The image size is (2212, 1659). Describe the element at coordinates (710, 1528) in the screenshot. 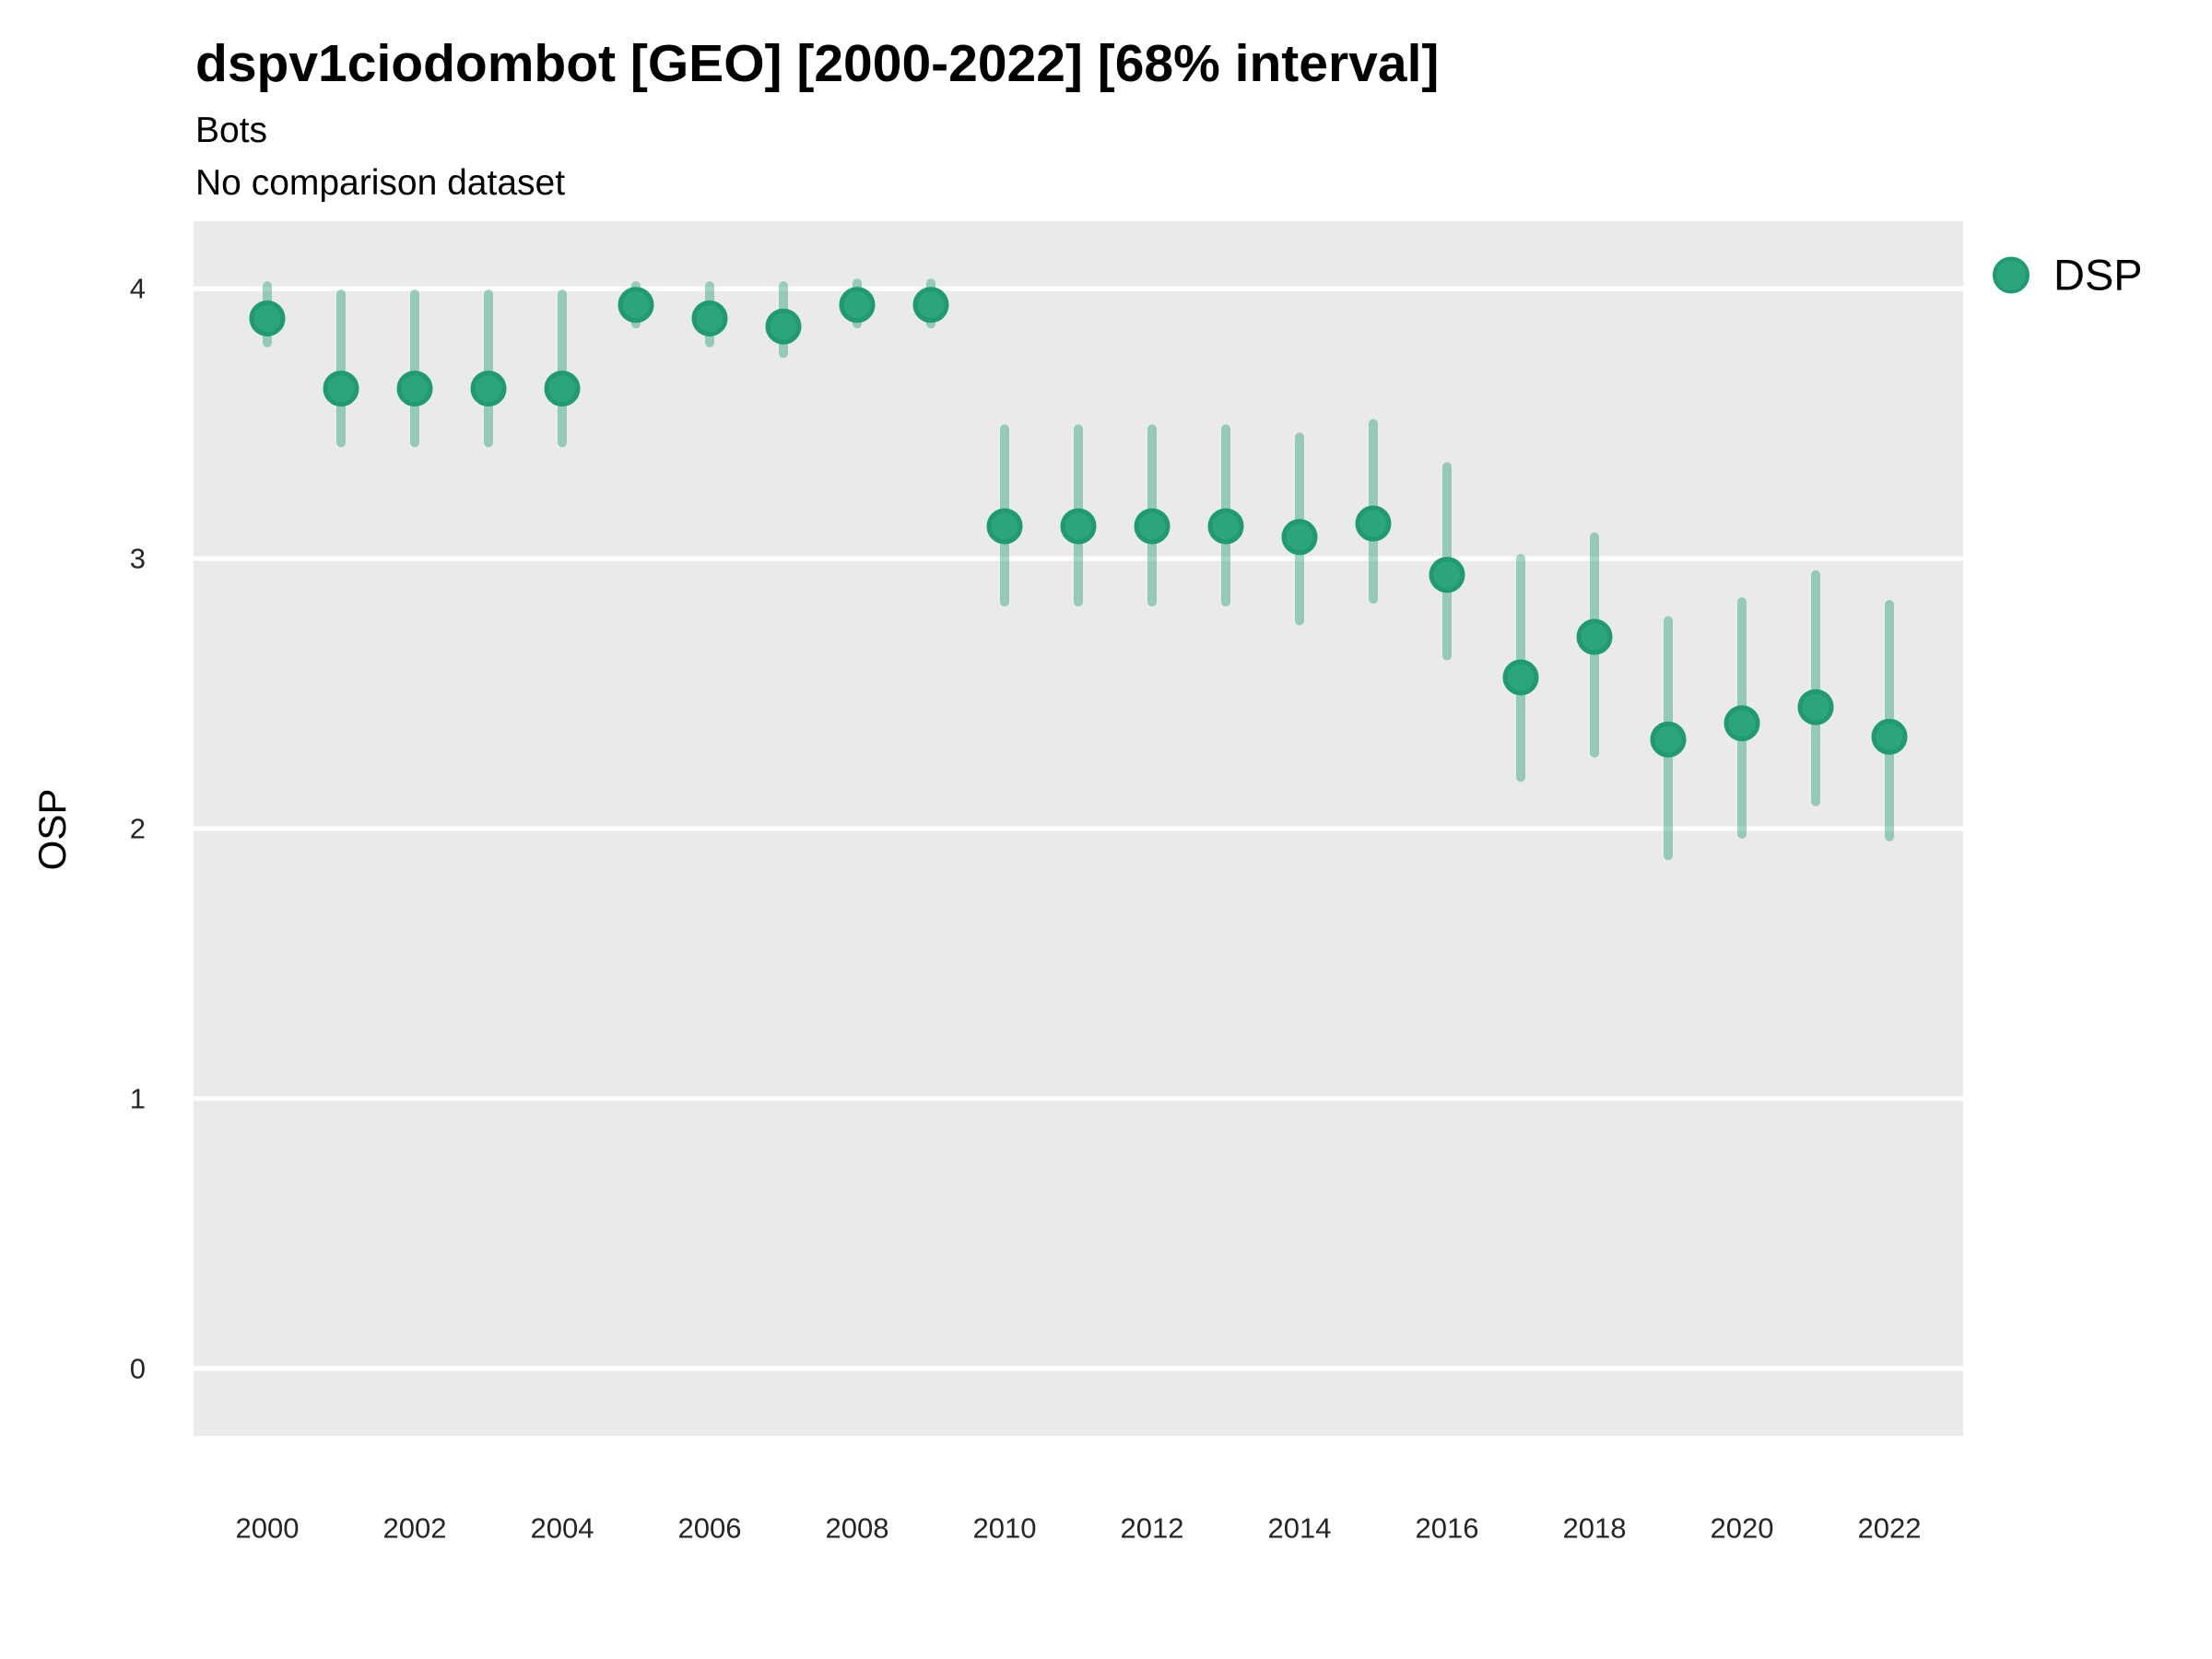

I see `x-tick-label-2006: 2006` at that location.